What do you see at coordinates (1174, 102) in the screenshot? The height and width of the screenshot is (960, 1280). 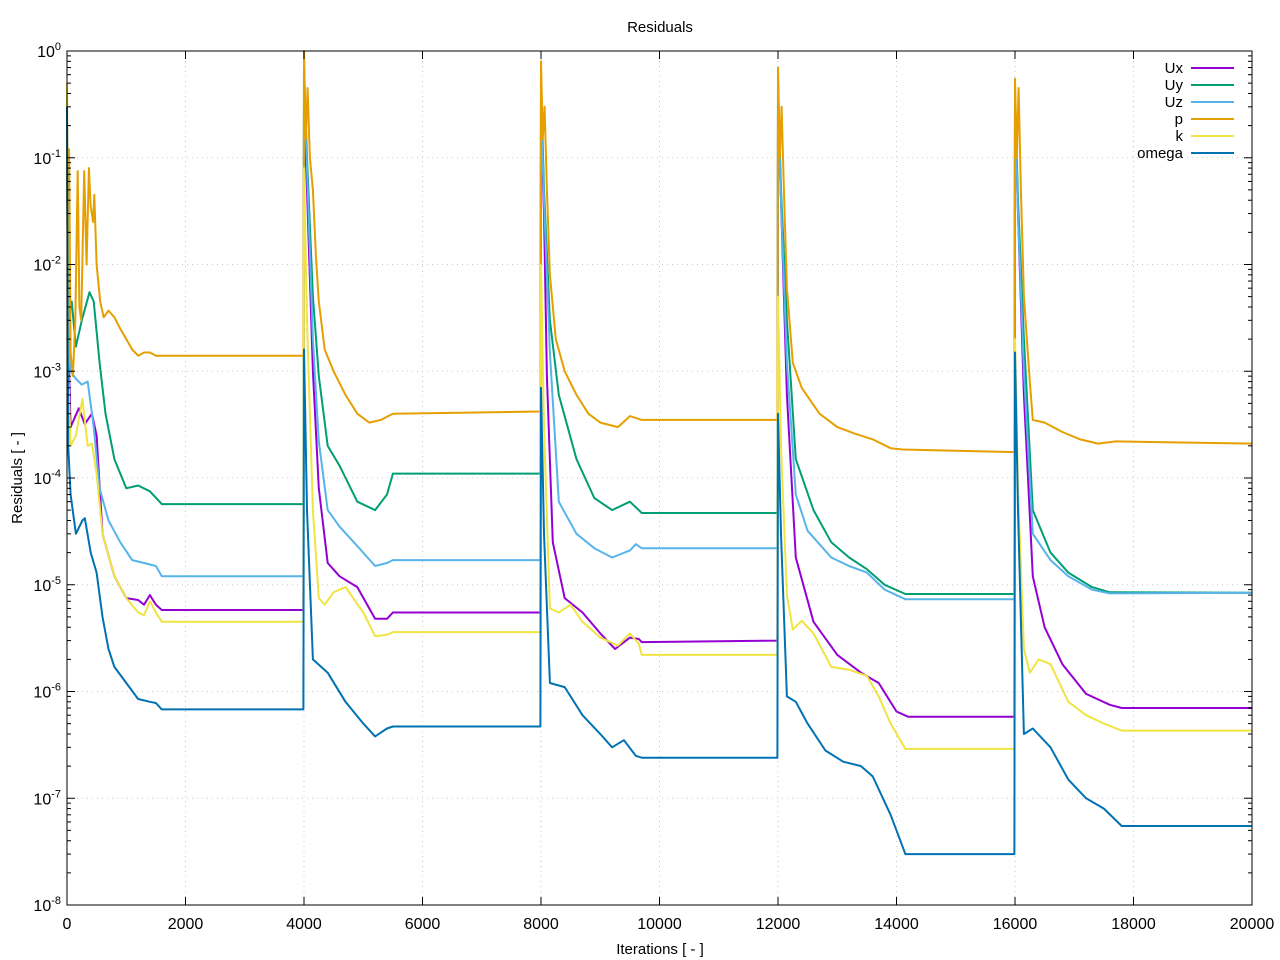 I see `legend-label-Uz: Uz` at bounding box center [1174, 102].